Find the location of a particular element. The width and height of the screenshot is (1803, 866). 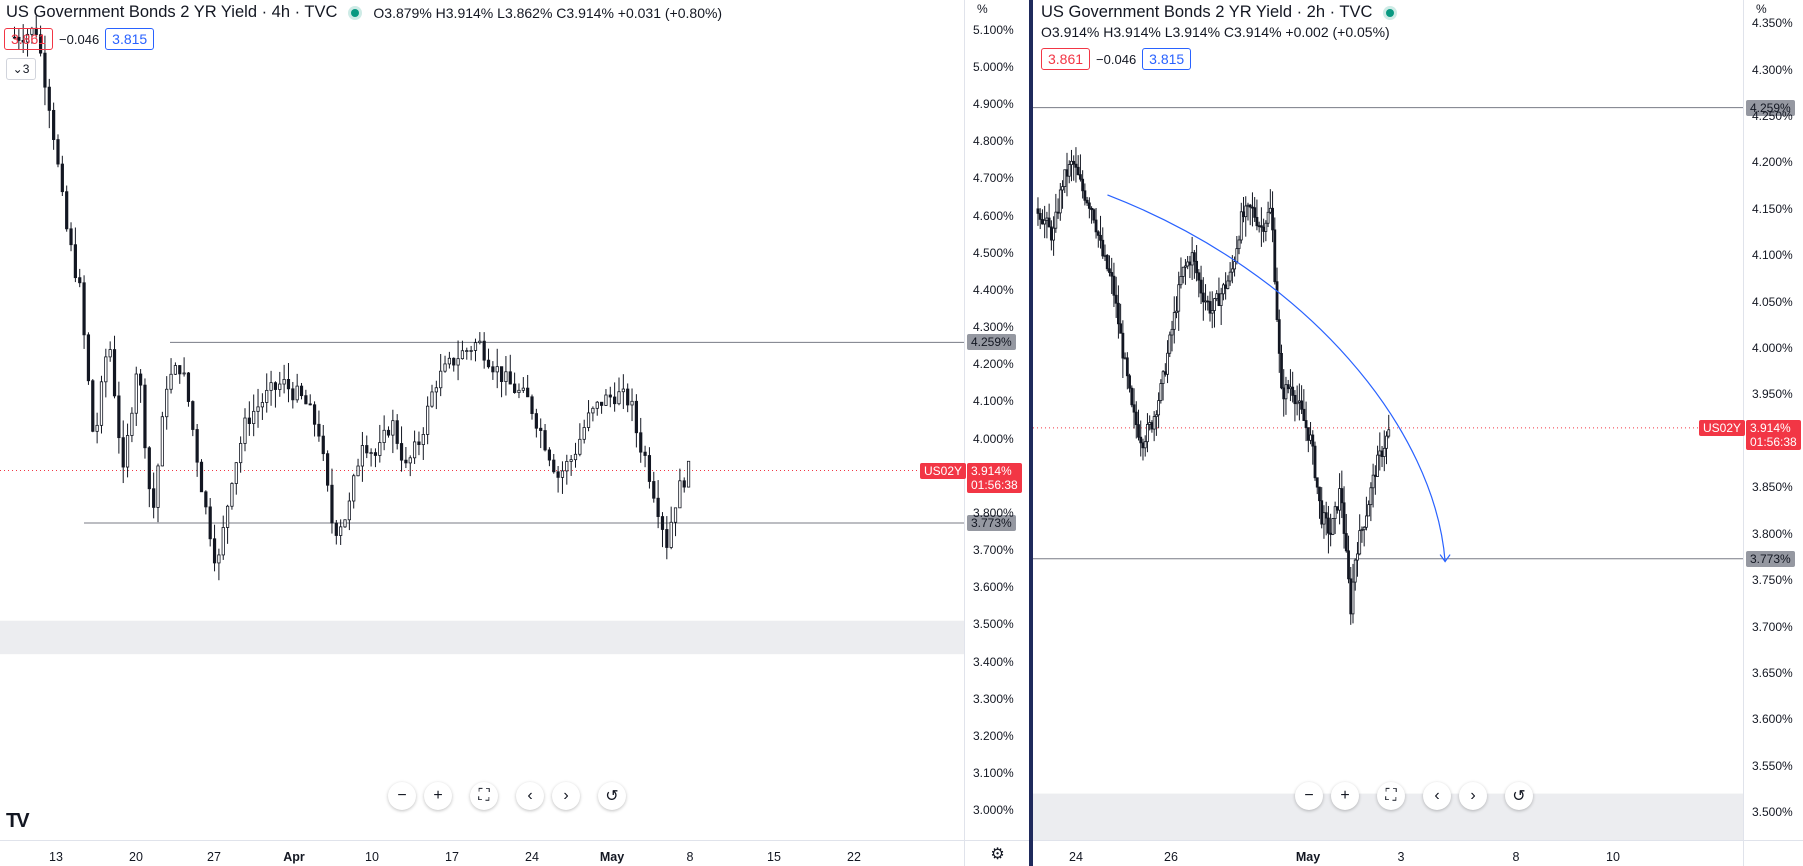

pane-divider is located at coordinates (1031, 433).